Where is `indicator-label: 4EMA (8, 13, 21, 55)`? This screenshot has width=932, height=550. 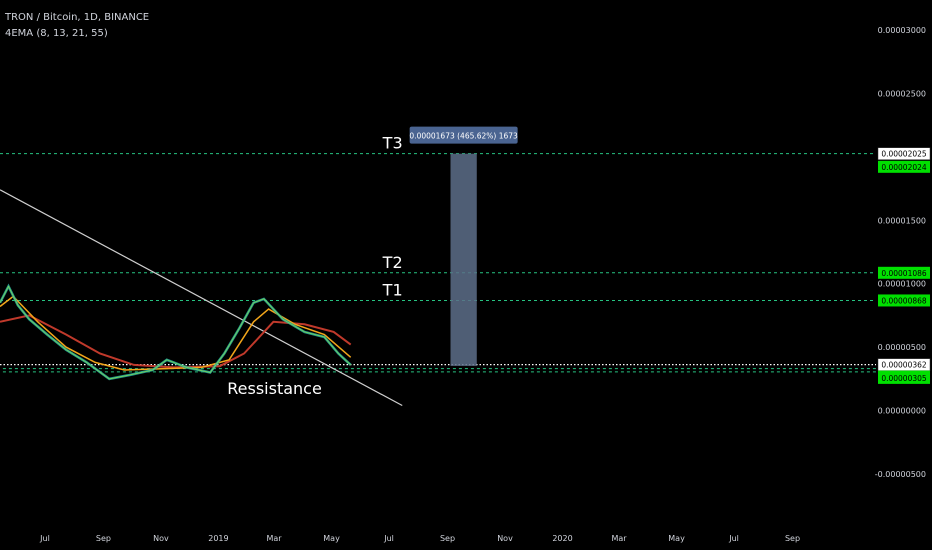
indicator-label: 4EMA (8, 13, 21, 55) is located at coordinates (56, 33).